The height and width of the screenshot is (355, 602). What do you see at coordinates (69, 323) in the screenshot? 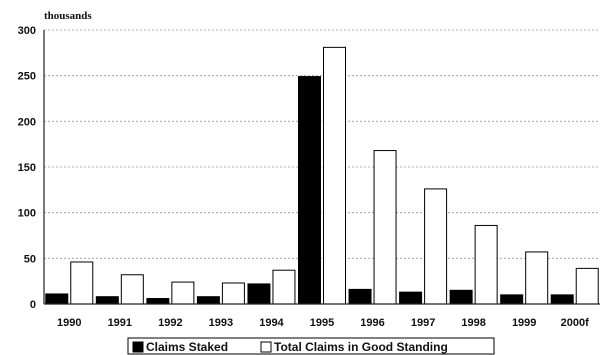
I see `x-tick-label: 1990` at bounding box center [69, 323].